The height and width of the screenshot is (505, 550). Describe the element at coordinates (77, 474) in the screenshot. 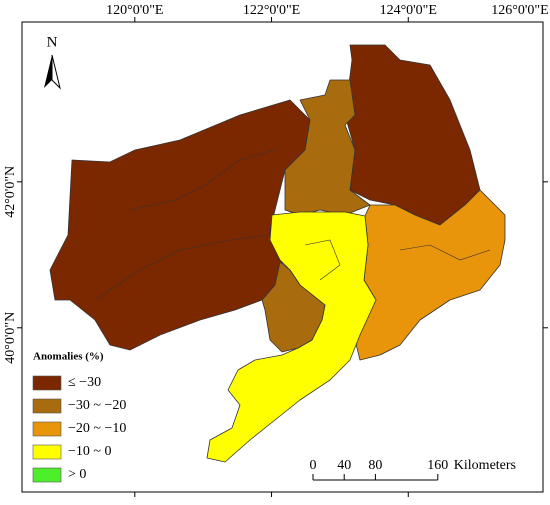

I see `legend-label: > 0` at that location.